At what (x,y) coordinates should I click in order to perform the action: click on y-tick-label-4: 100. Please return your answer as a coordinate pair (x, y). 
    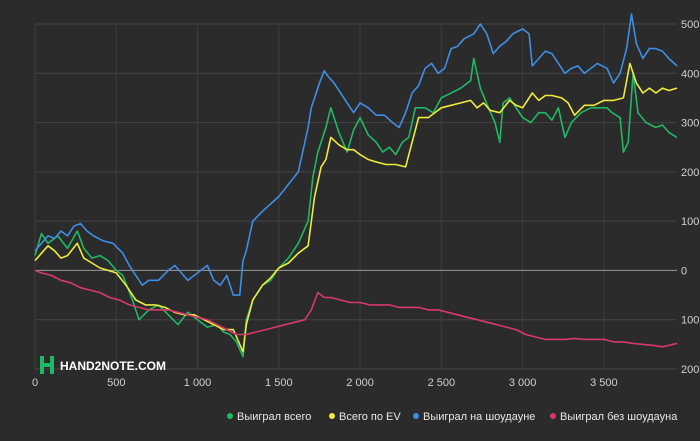
    Looking at the image, I should click on (690, 222).